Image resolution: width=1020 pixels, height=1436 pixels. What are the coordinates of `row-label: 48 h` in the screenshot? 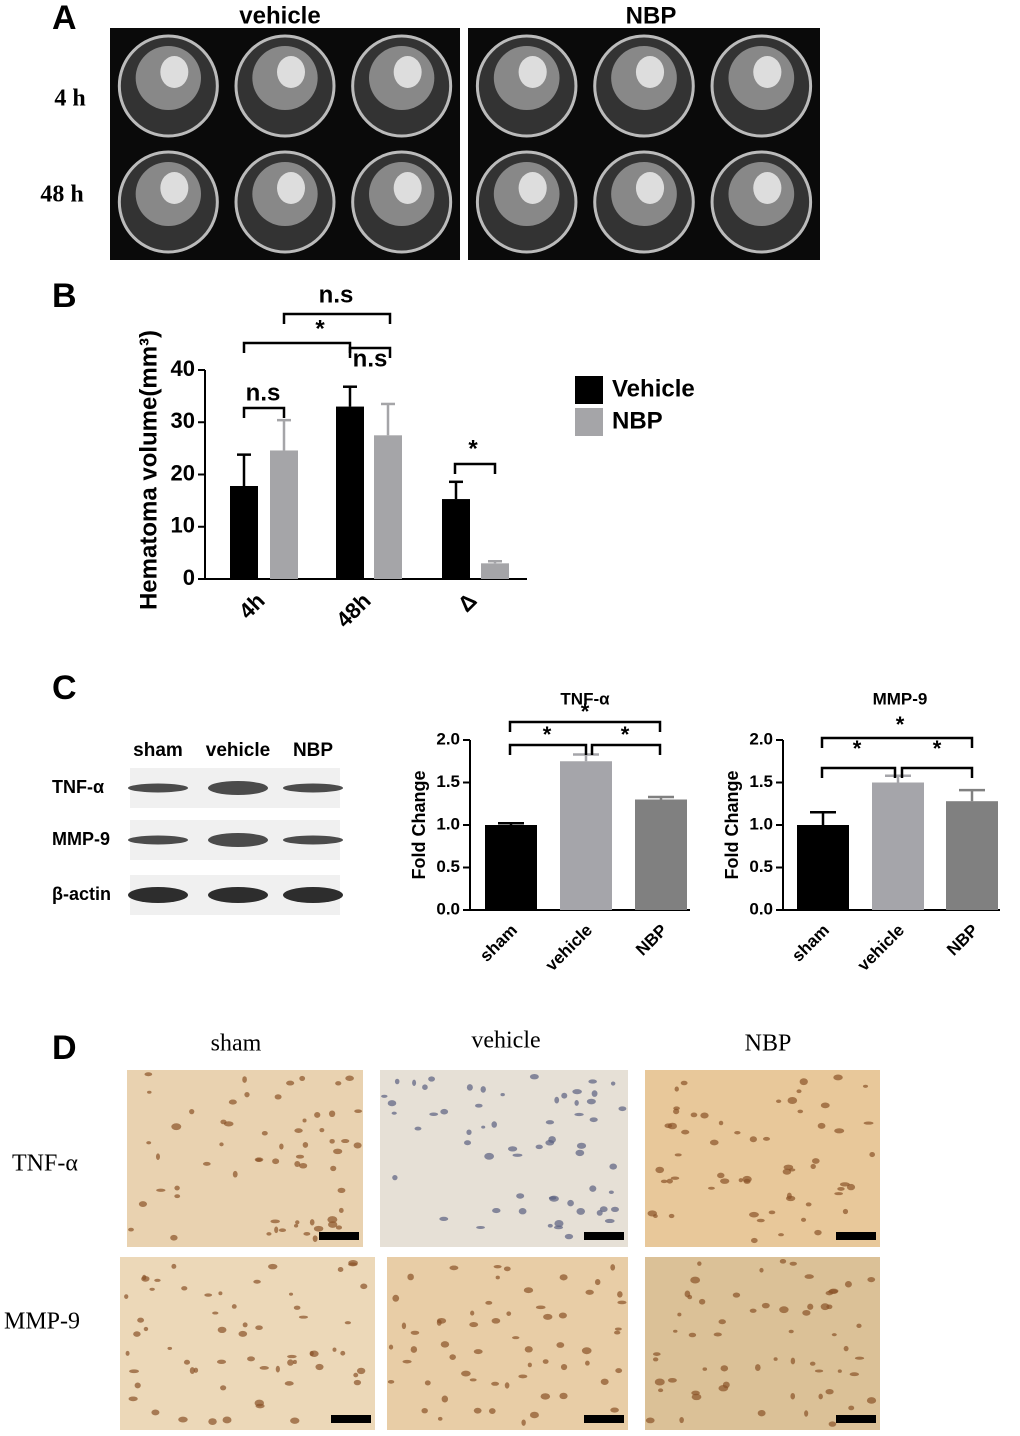 It's located at (61, 195).